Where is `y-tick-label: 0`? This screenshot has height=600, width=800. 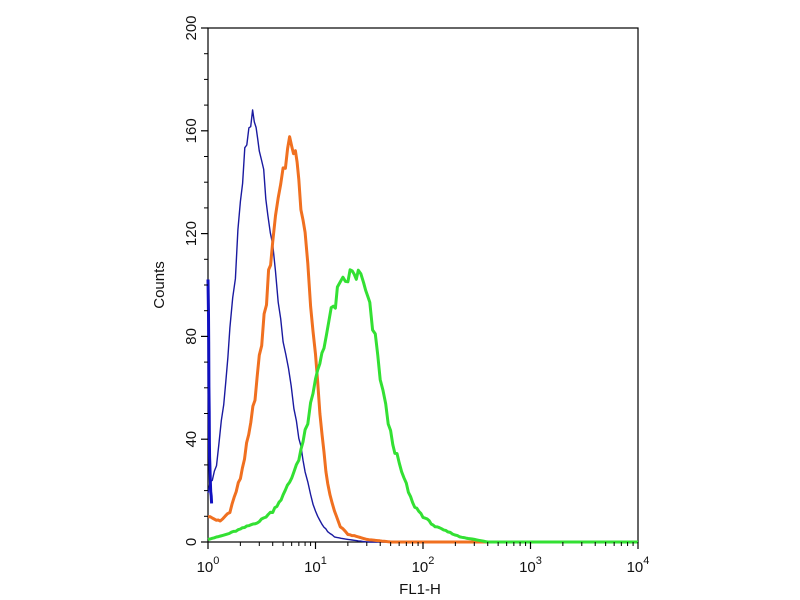
y-tick-label: 0 is located at coordinates (191, 542).